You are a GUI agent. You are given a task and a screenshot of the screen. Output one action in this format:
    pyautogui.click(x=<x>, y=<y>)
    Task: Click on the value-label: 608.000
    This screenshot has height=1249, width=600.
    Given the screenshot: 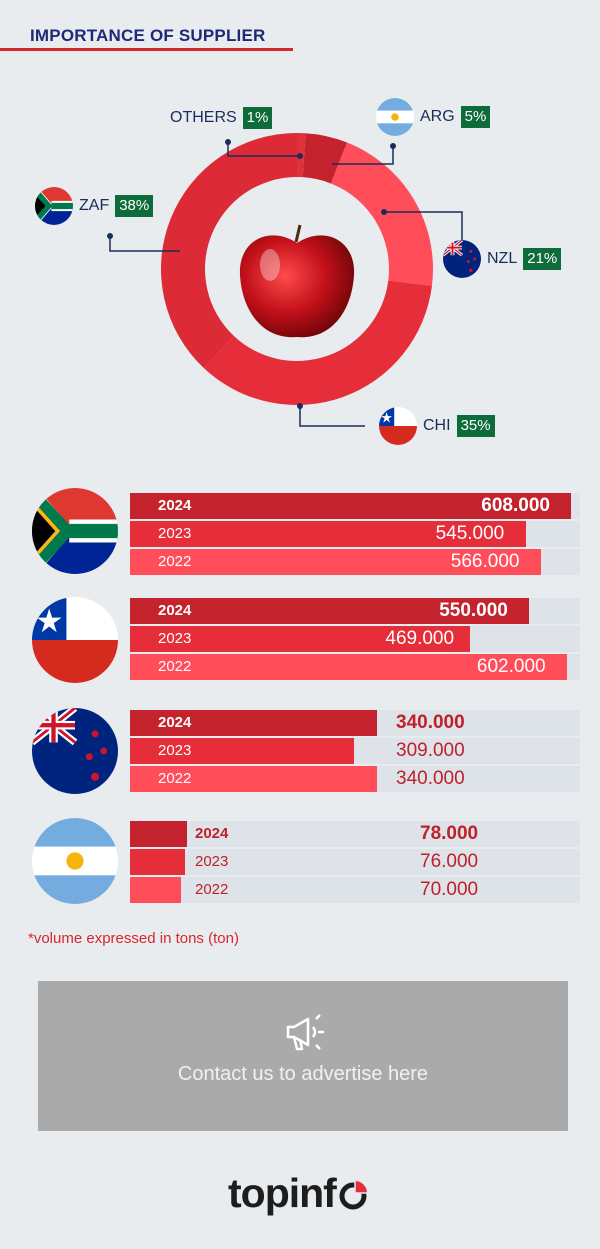 What is the action you would take?
    pyautogui.click(x=515, y=505)
    